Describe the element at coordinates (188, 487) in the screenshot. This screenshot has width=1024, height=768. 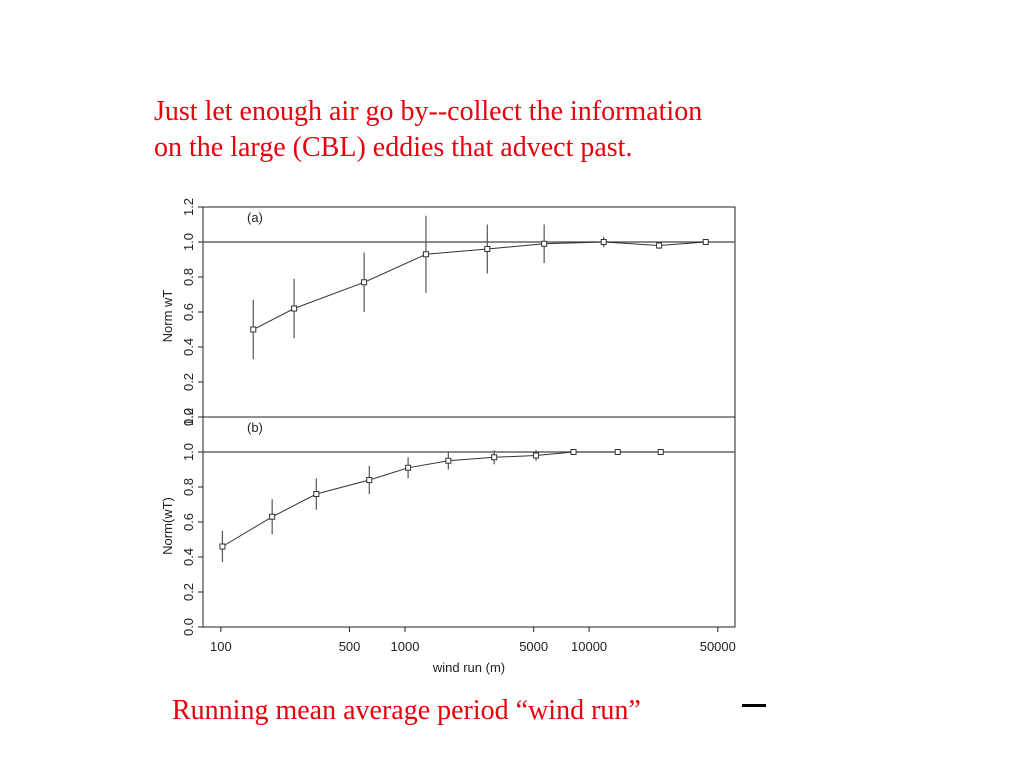
I see `panel-b-ytick-label: 0.8` at that location.